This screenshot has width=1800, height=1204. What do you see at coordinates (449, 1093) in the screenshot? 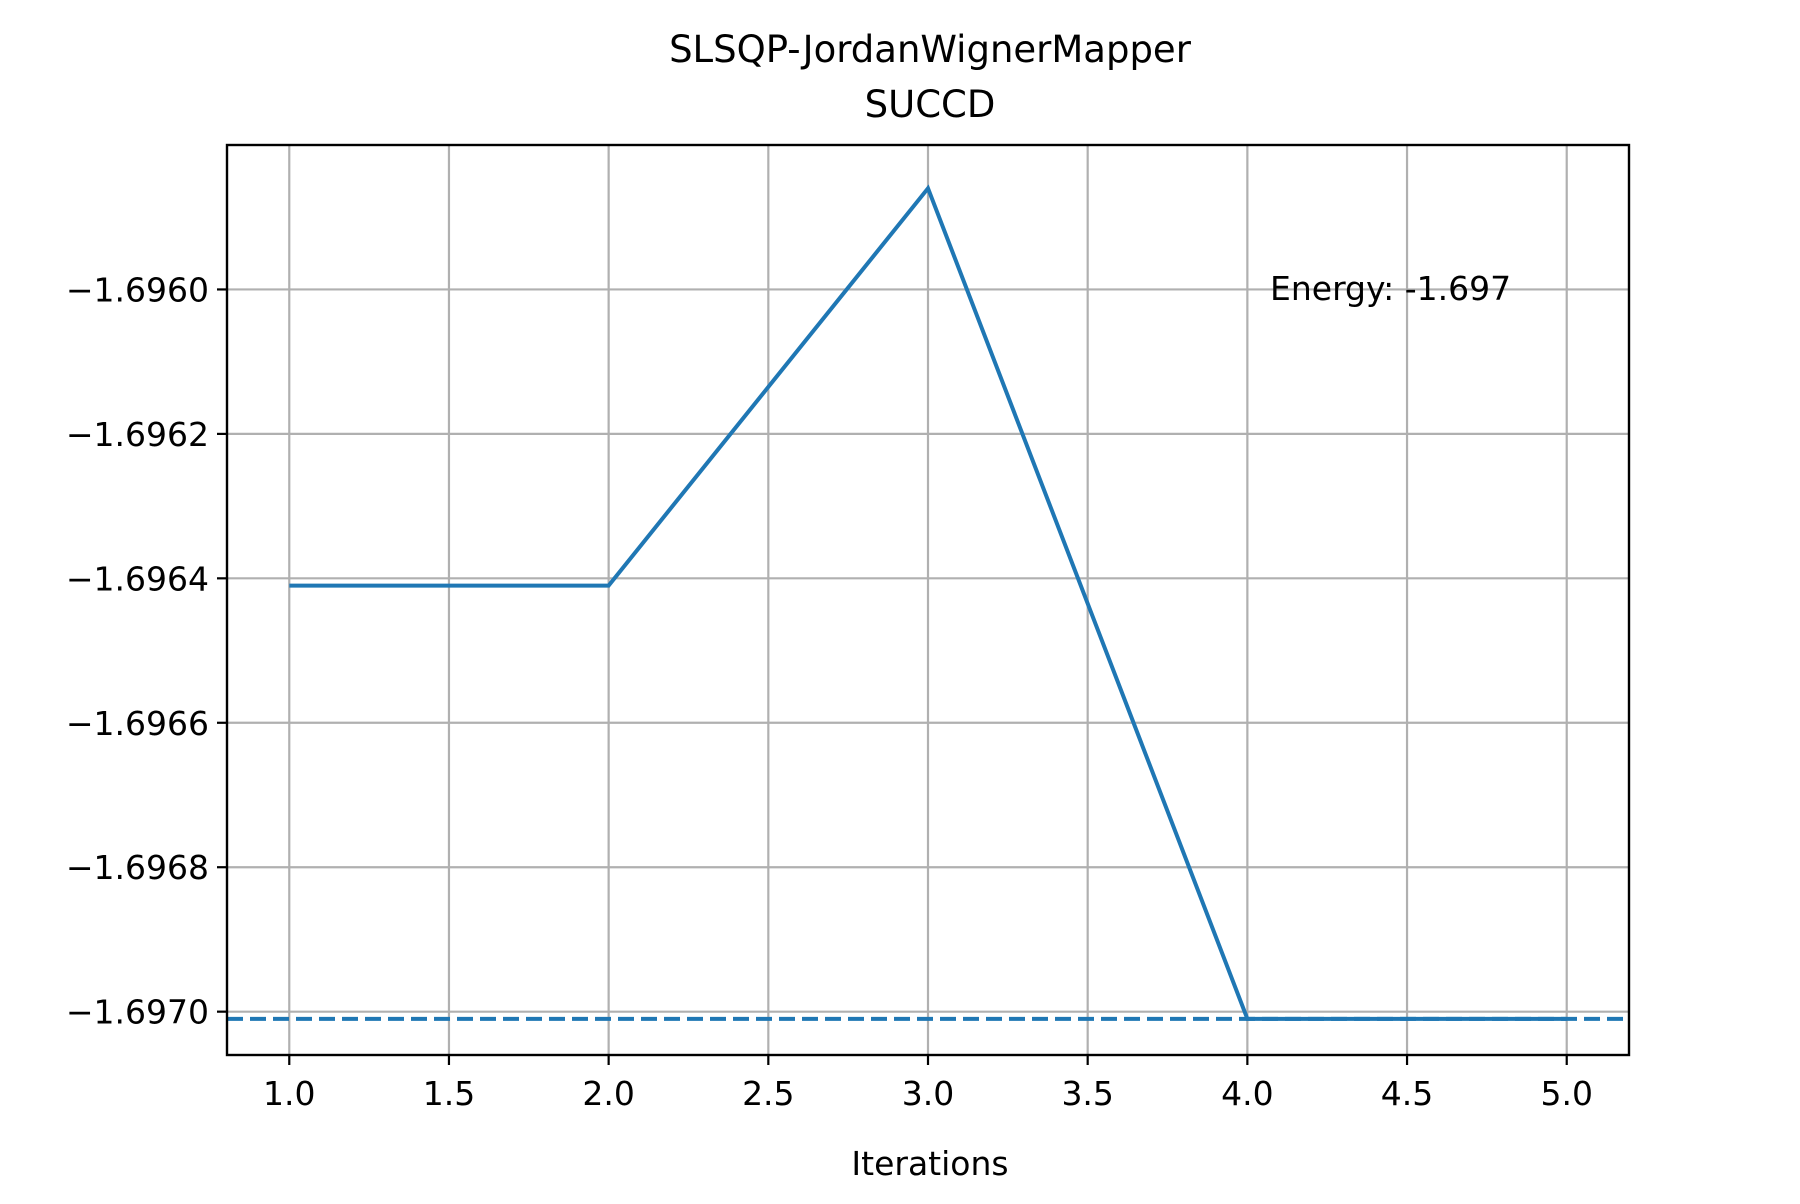
I see `x-tick-label: 1.5` at bounding box center [449, 1093].